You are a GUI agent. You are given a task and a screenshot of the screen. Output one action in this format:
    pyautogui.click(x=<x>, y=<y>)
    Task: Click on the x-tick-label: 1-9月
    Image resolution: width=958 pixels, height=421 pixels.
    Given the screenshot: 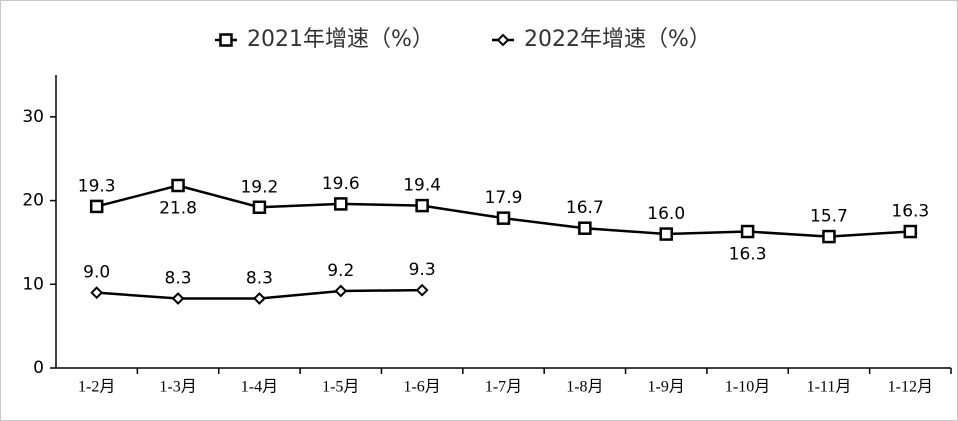 What is the action you would take?
    pyautogui.click(x=666, y=387)
    